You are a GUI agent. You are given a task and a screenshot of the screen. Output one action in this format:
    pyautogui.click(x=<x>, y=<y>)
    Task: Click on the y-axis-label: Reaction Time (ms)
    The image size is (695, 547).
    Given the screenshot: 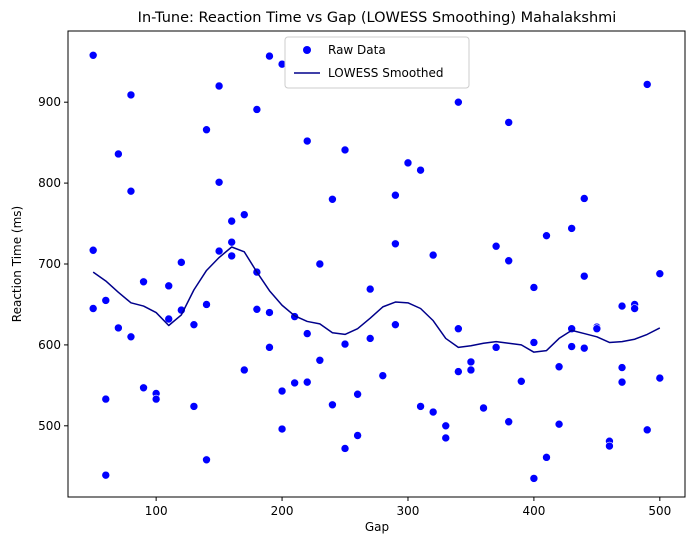 What is the action you would take?
    pyautogui.click(x=17, y=264)
    